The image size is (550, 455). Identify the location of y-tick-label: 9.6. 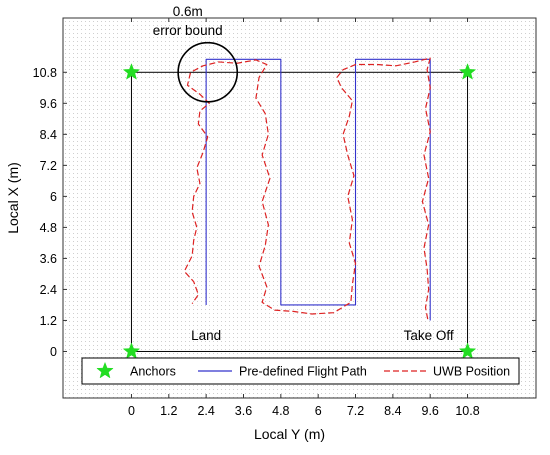
(48, 104).